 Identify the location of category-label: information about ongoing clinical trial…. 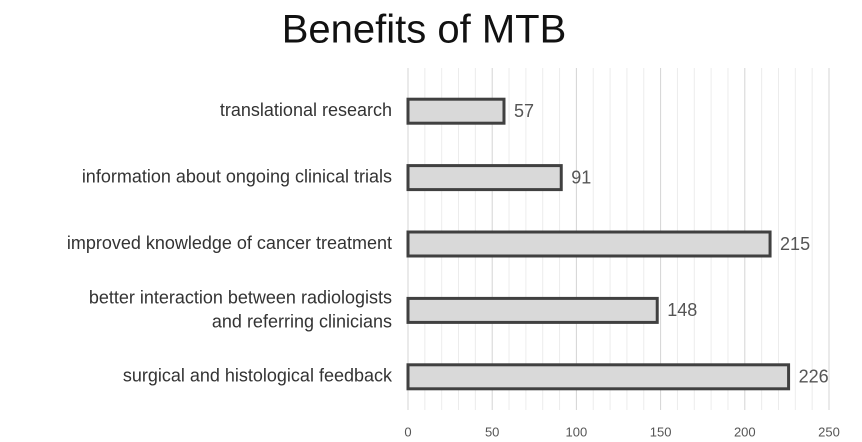
(237, 176).